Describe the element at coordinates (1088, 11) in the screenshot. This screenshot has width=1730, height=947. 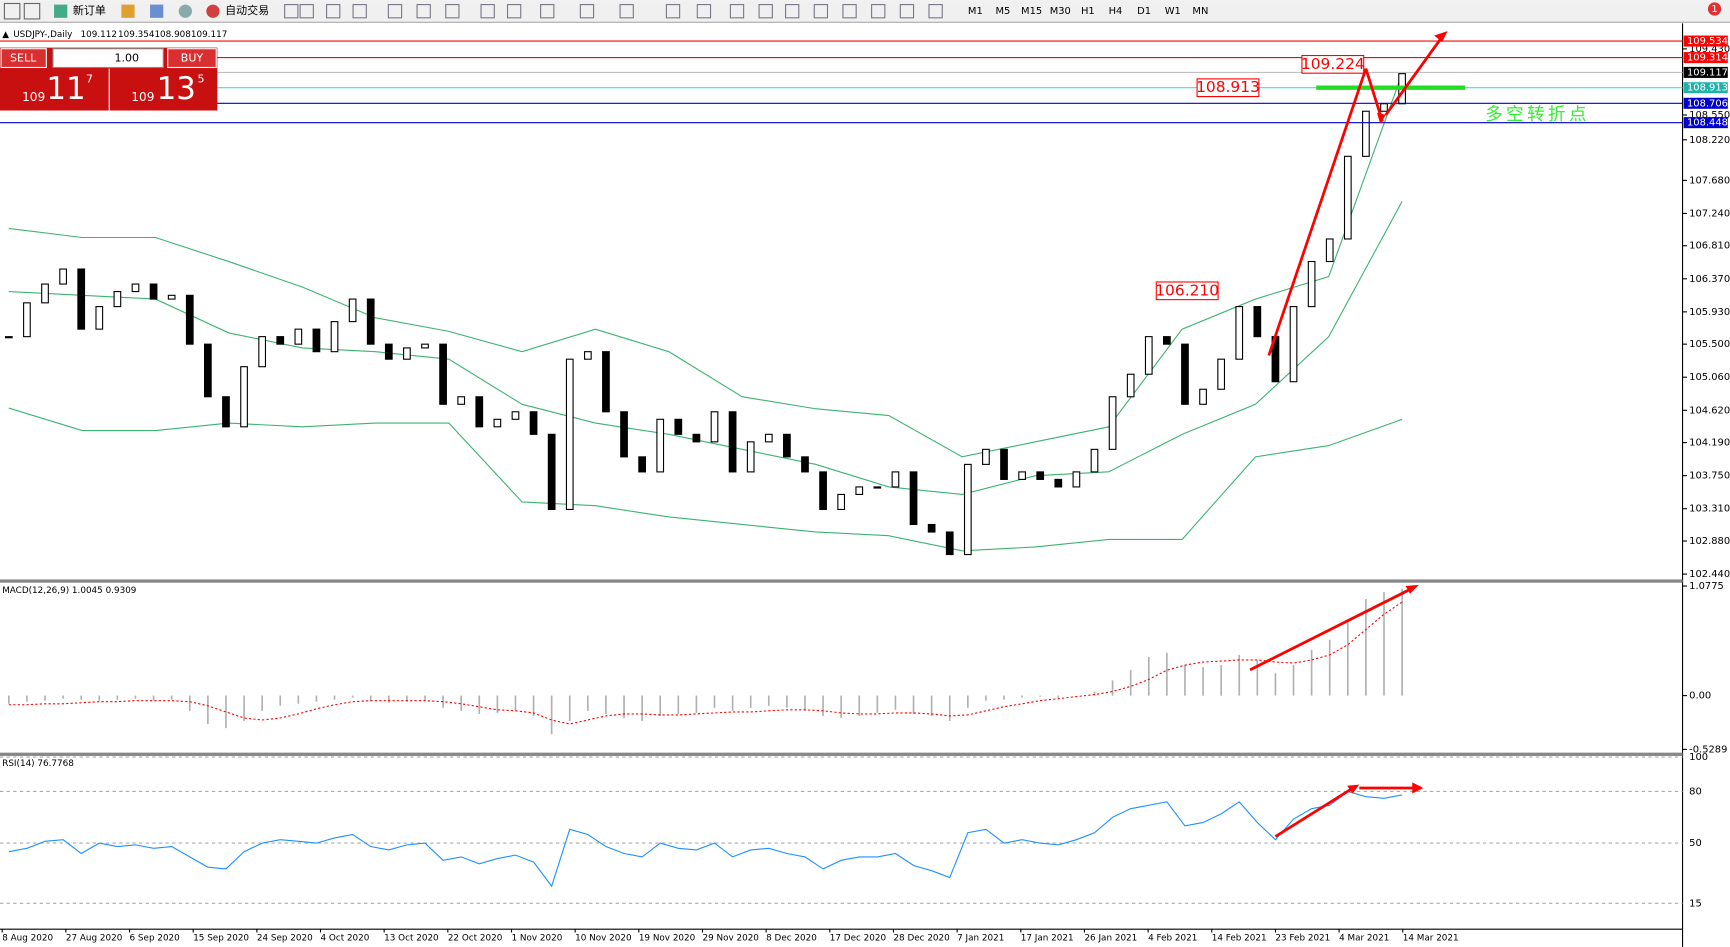
I see `timeframe-button: H1` at that location.